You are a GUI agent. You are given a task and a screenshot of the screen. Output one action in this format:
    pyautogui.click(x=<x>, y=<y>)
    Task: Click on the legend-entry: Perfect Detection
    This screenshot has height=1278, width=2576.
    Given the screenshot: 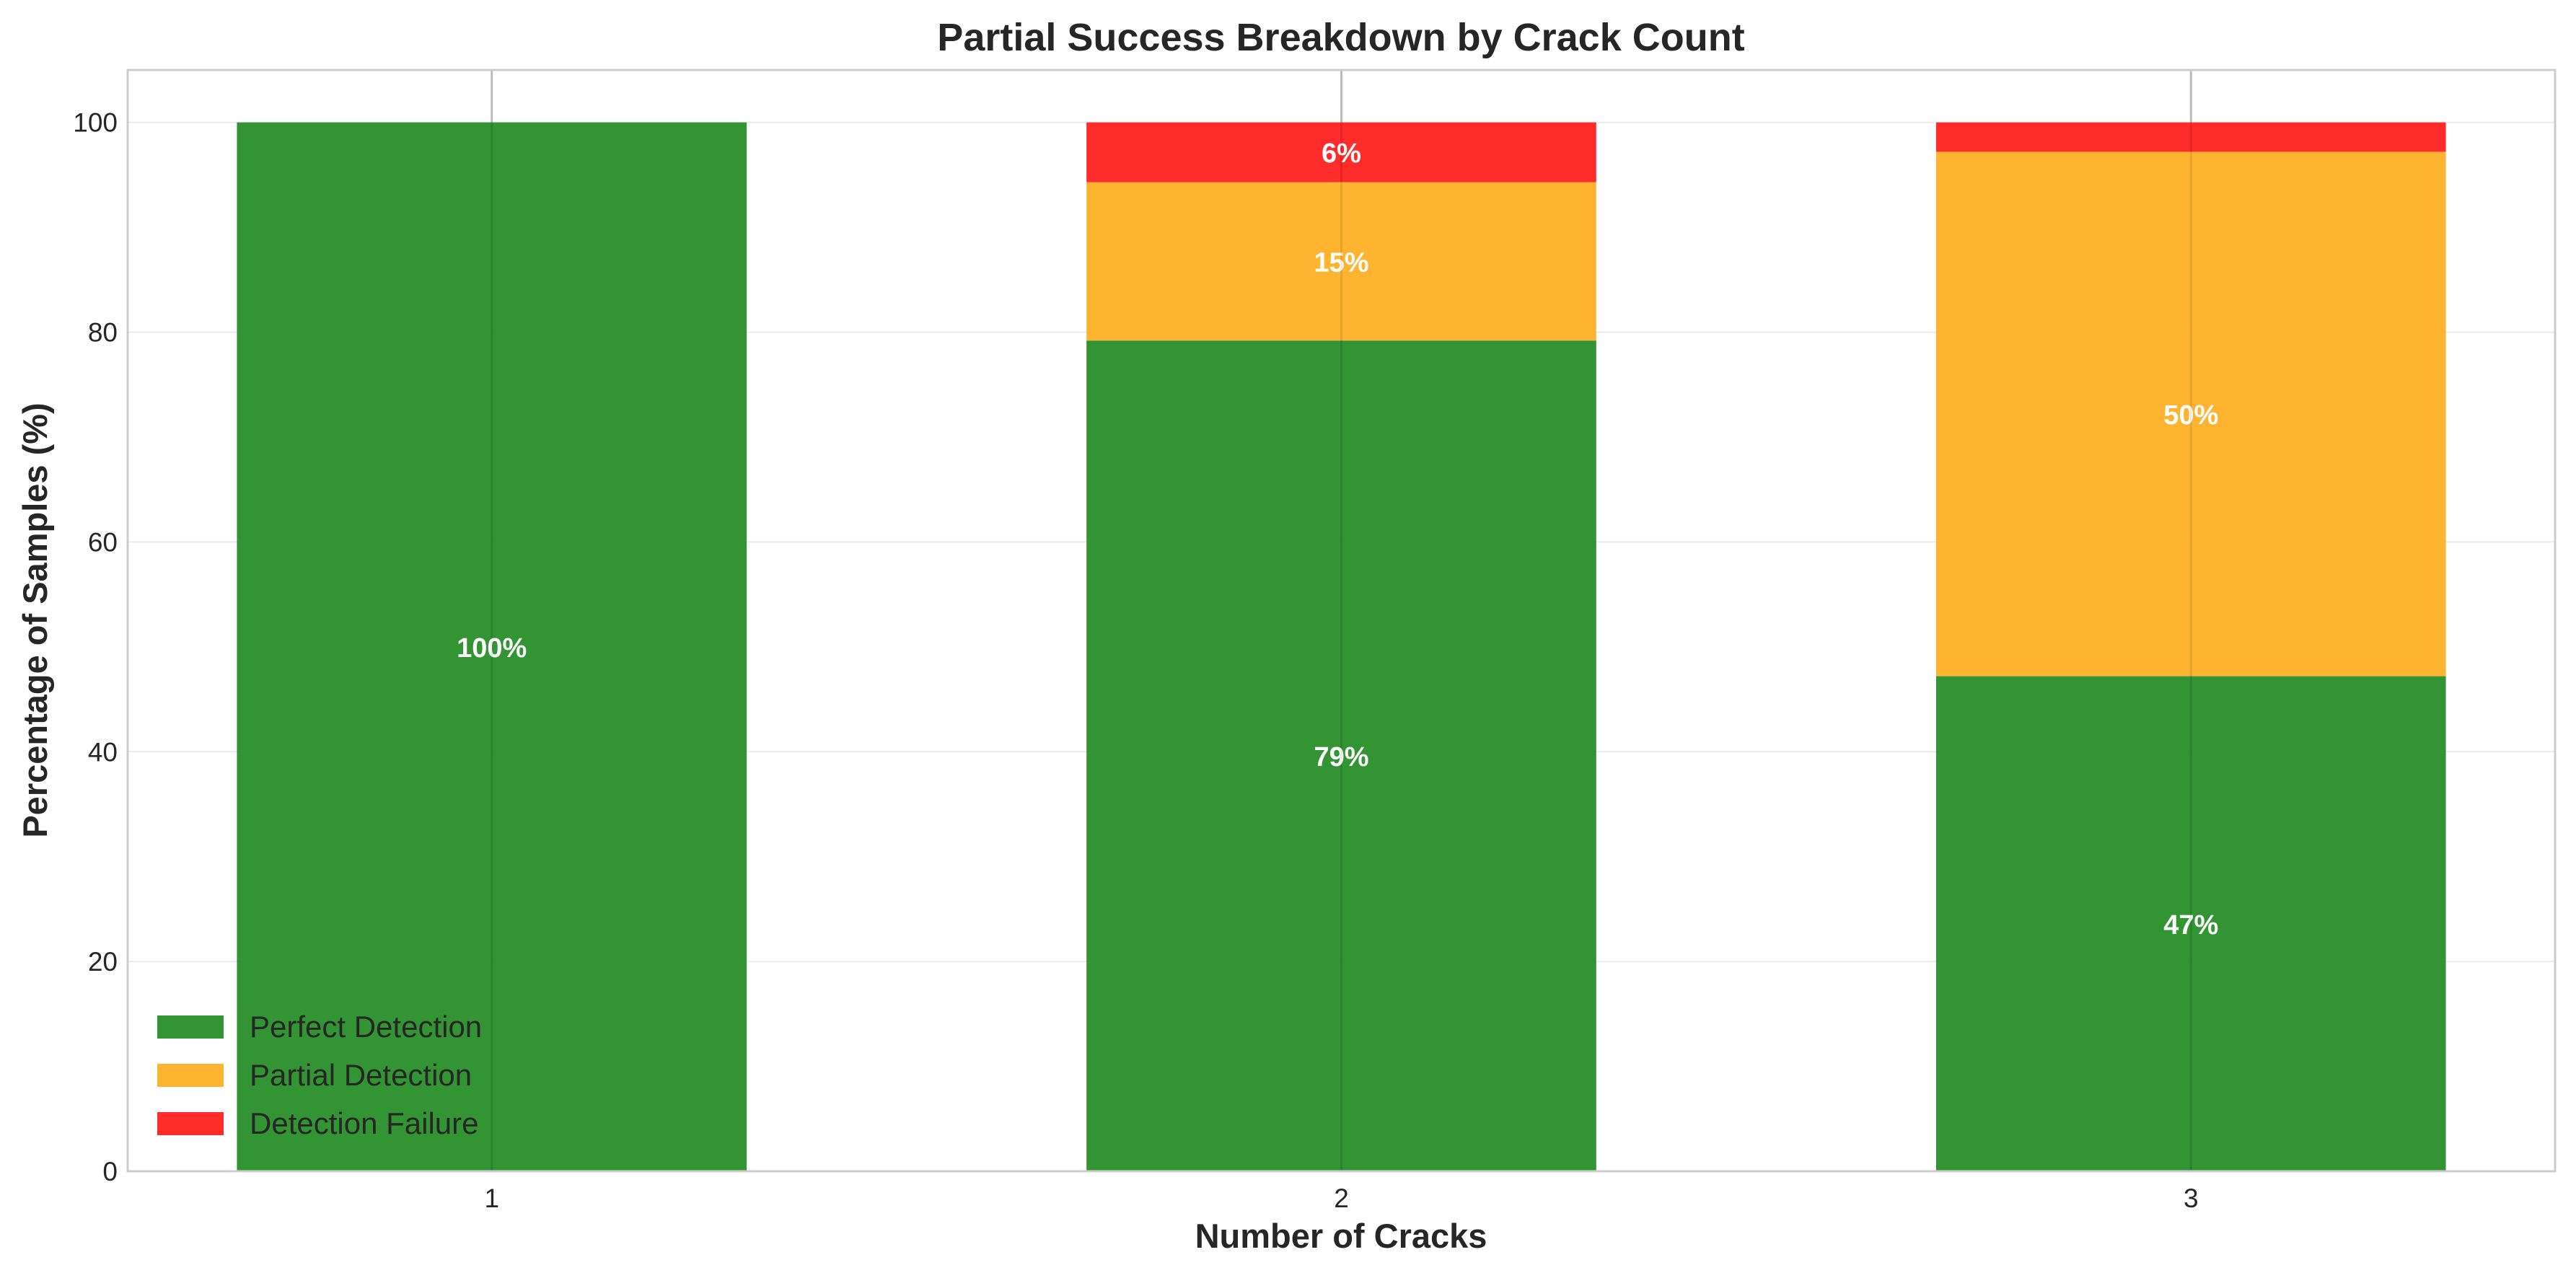 What is the action you would take?
    pyautogui.click(x=366, y=1027)
    